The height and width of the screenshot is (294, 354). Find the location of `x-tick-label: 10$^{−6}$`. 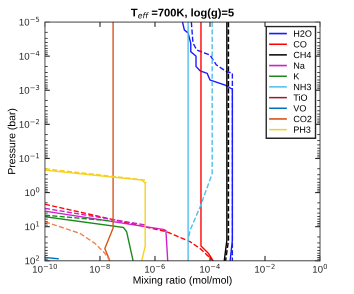

x-tick-label: 10$^{−6}$ is located at coordinates (155, 268).